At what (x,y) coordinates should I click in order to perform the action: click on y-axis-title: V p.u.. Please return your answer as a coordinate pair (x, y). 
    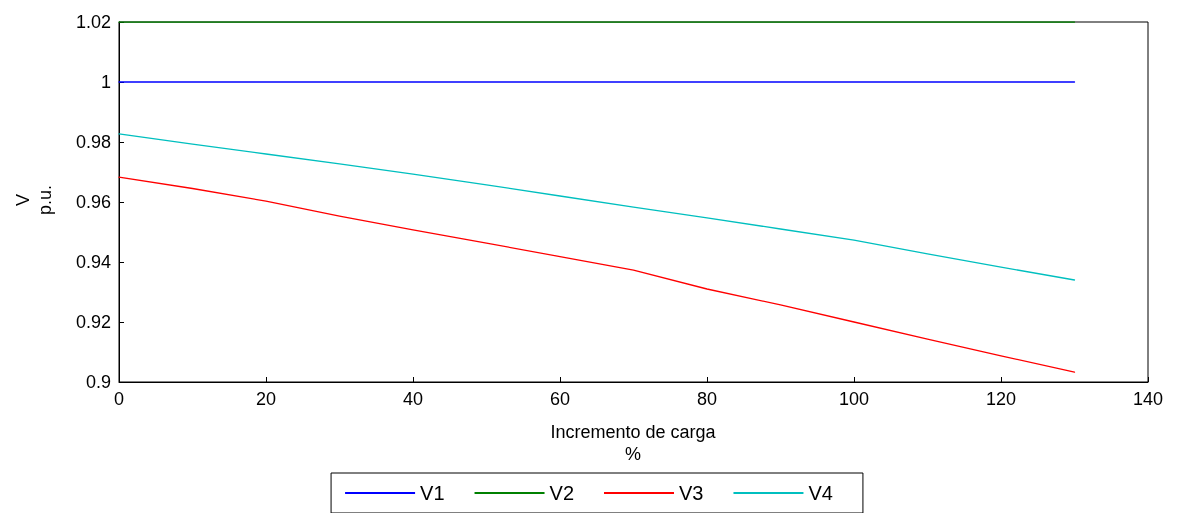
    Looking at the image, I should click on (34, 200).